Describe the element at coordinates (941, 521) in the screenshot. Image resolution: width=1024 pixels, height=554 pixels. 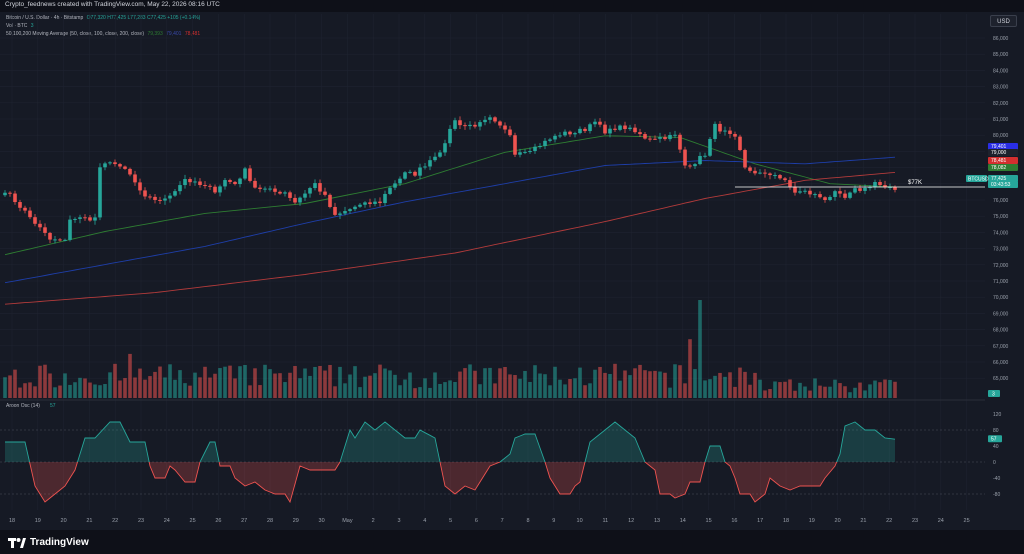
I see `time-tick-label: 24` at that location.